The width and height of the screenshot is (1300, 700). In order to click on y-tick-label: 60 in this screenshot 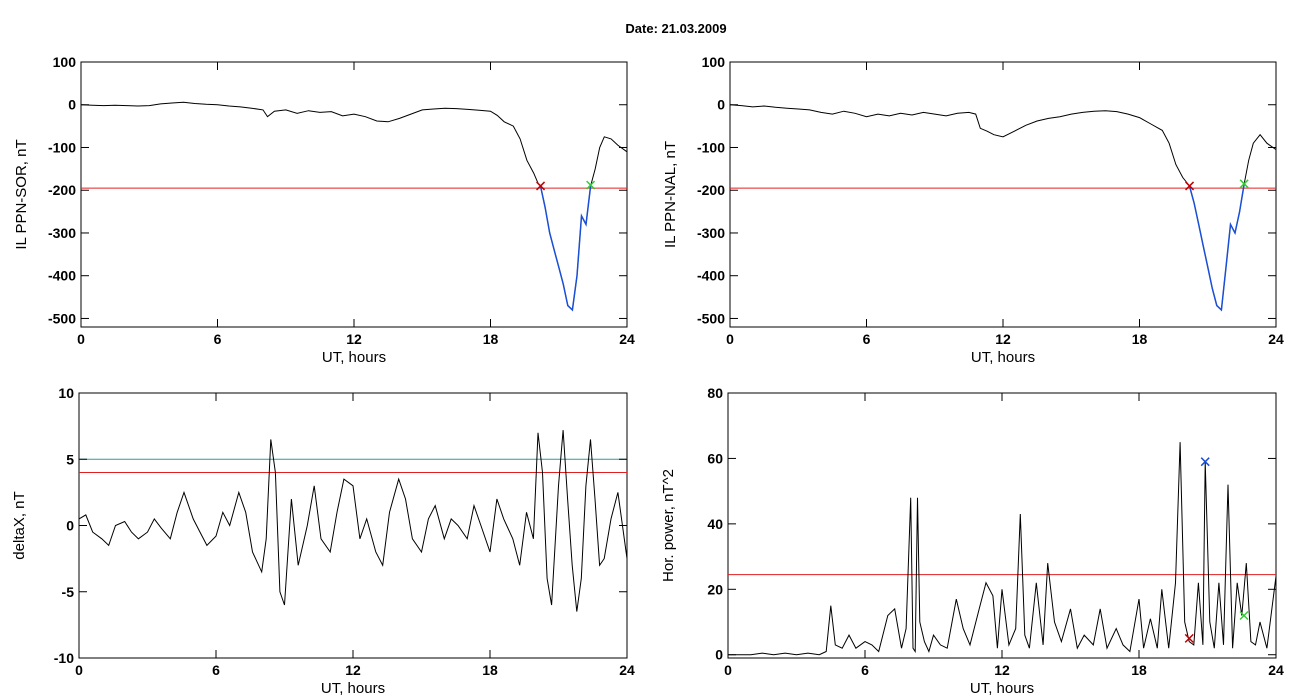, I will do `click(715, 458)`.